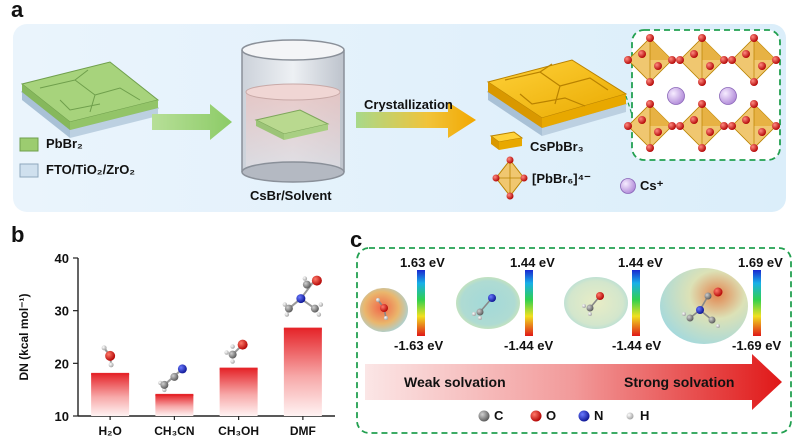 This screenshot has height=441, width=798. What do you see at coordinates (551, 415) in the screenshot?
I see `atom-legend-label: O` at bounding box center [551, 415].